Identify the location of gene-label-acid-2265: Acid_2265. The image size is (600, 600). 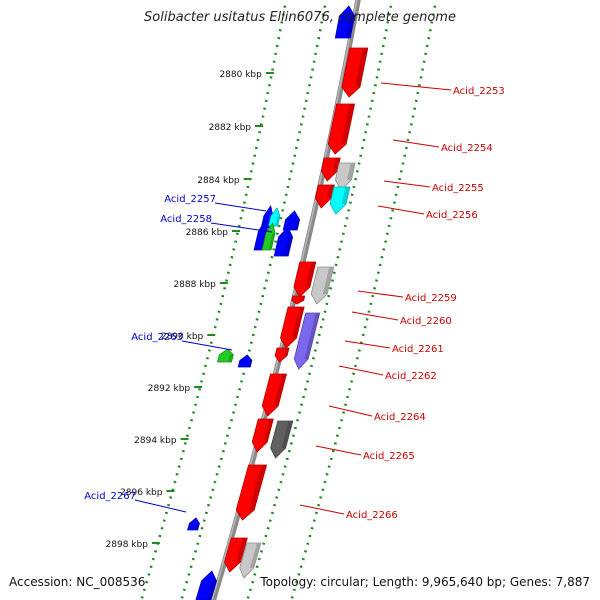
(365, 453).